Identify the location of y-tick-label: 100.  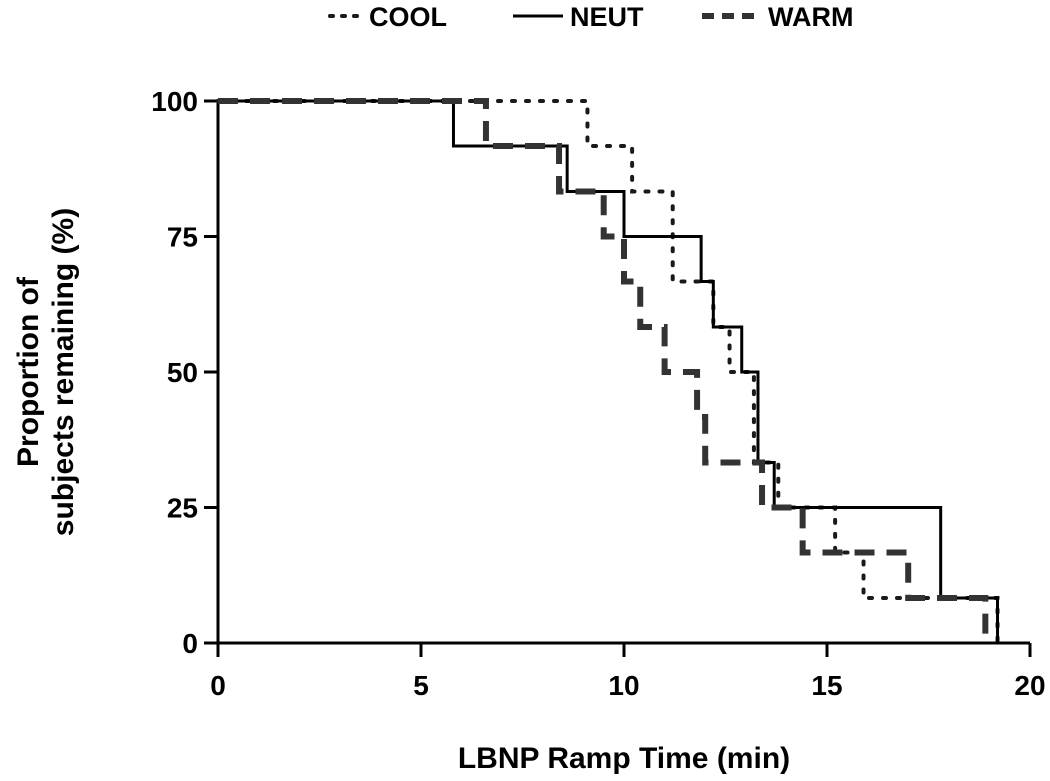
(174, 101).